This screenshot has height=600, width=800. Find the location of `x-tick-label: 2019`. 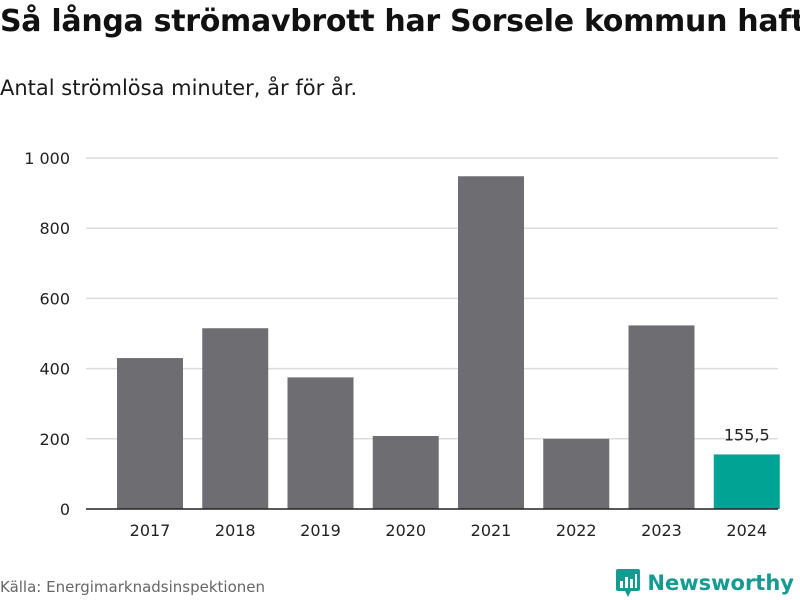

x-tick-label: 2019 is located at coordinates (320, 530).